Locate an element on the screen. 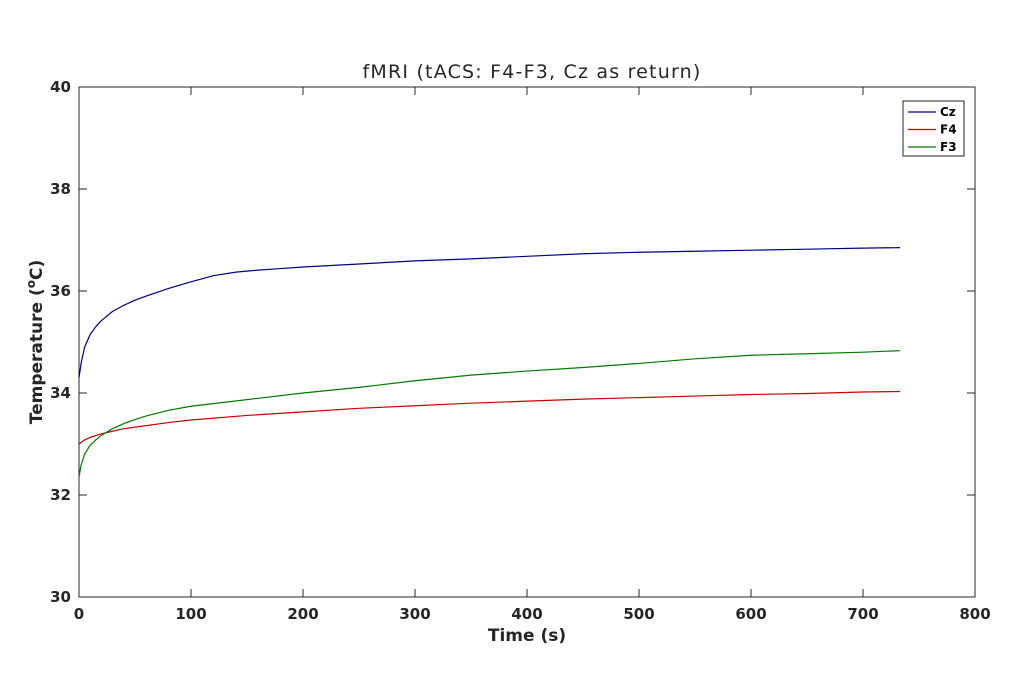 The width and height of the screenshot is (1024, 700). x-tick-label: 500 is located at coordinates (638, 614).